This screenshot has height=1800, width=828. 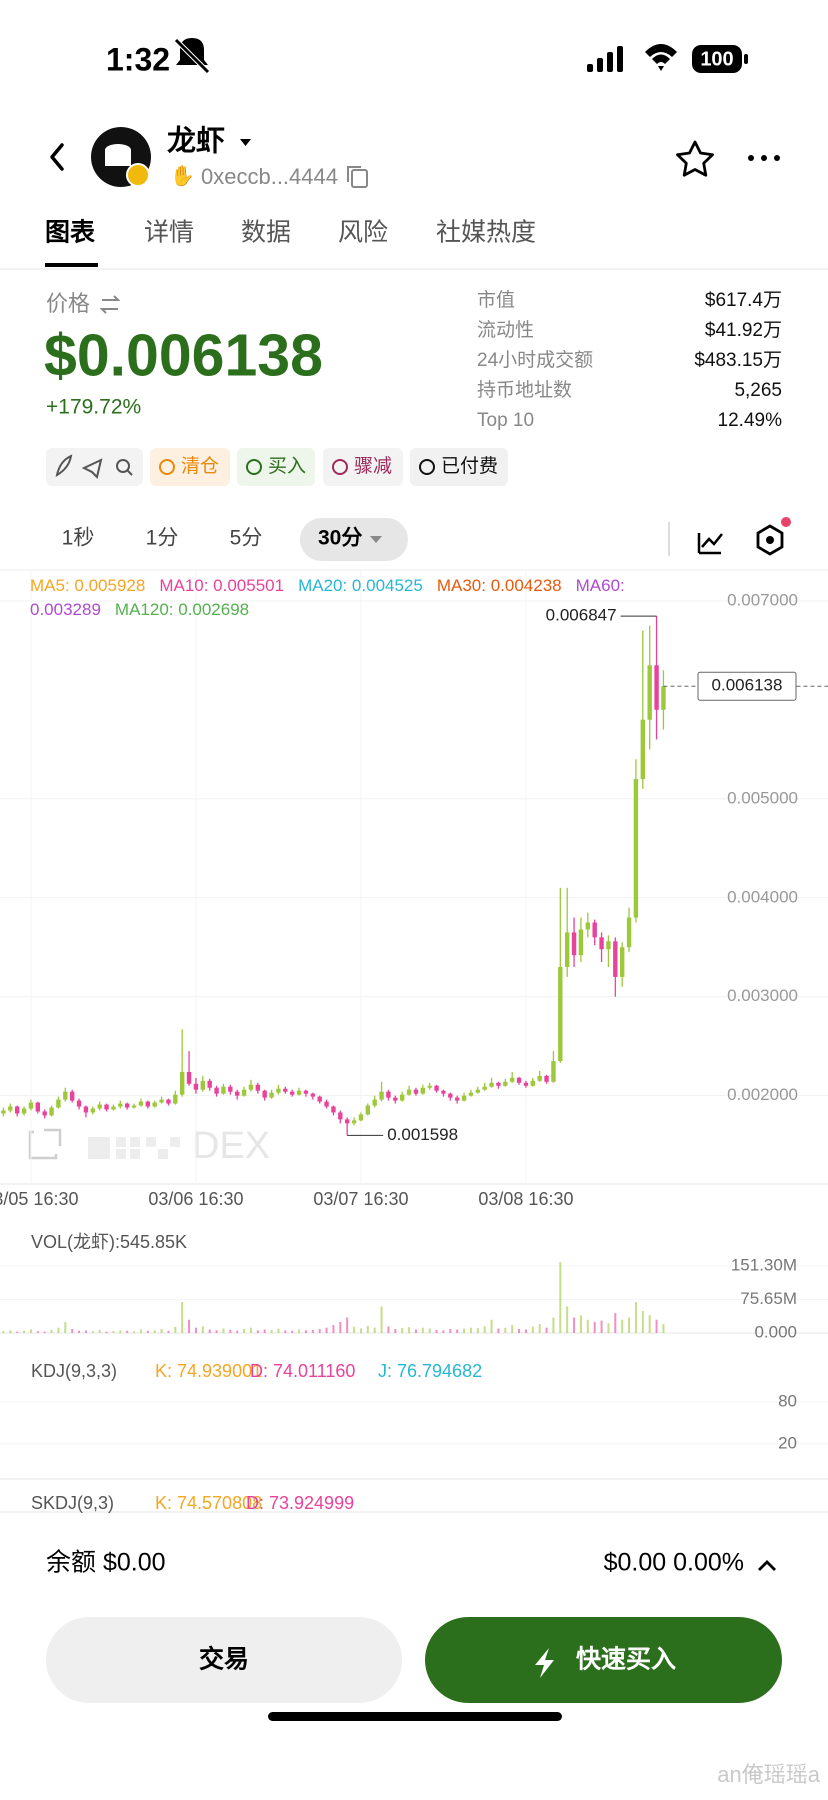 I want to click on high-label: 0.006847, so click(x=581, y=615).